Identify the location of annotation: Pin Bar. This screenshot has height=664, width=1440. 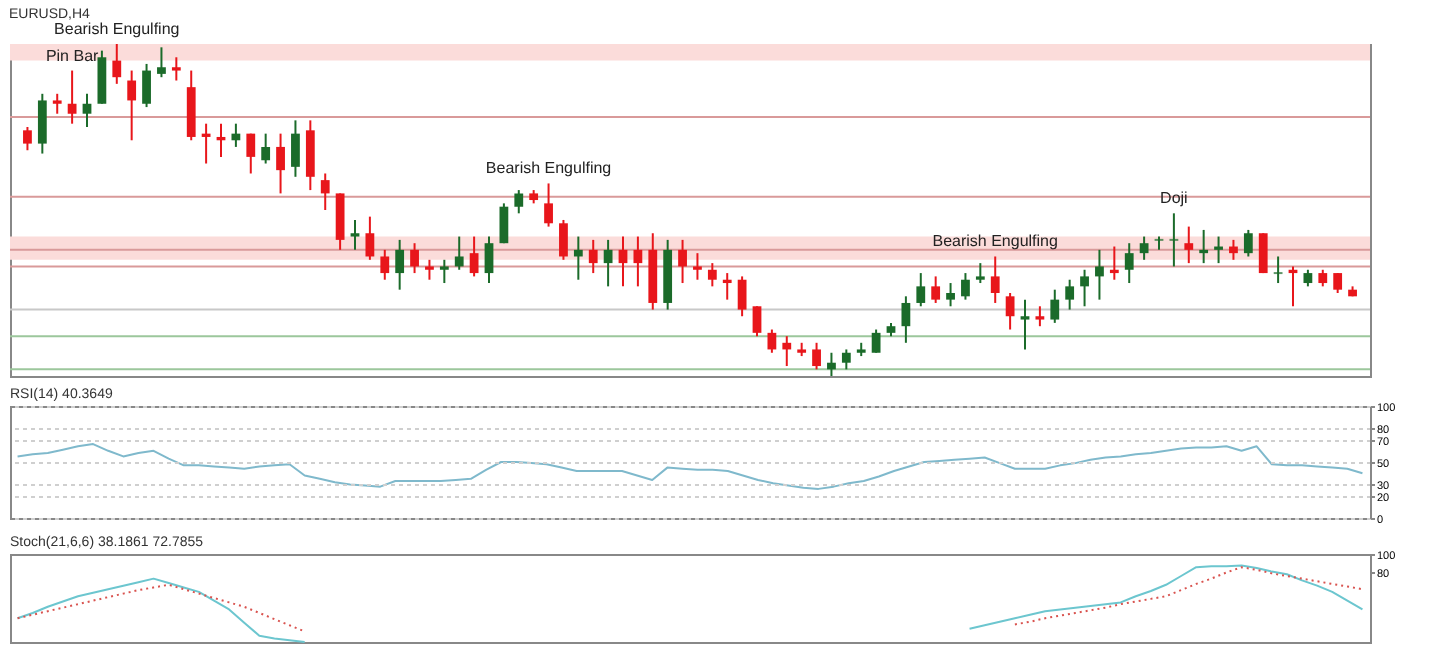
(72, 55).